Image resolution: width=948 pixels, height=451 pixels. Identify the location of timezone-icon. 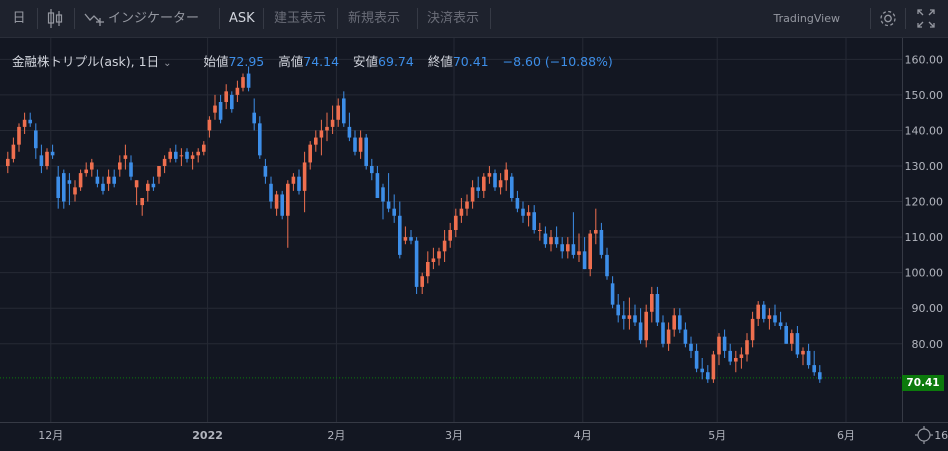
(924, 435).